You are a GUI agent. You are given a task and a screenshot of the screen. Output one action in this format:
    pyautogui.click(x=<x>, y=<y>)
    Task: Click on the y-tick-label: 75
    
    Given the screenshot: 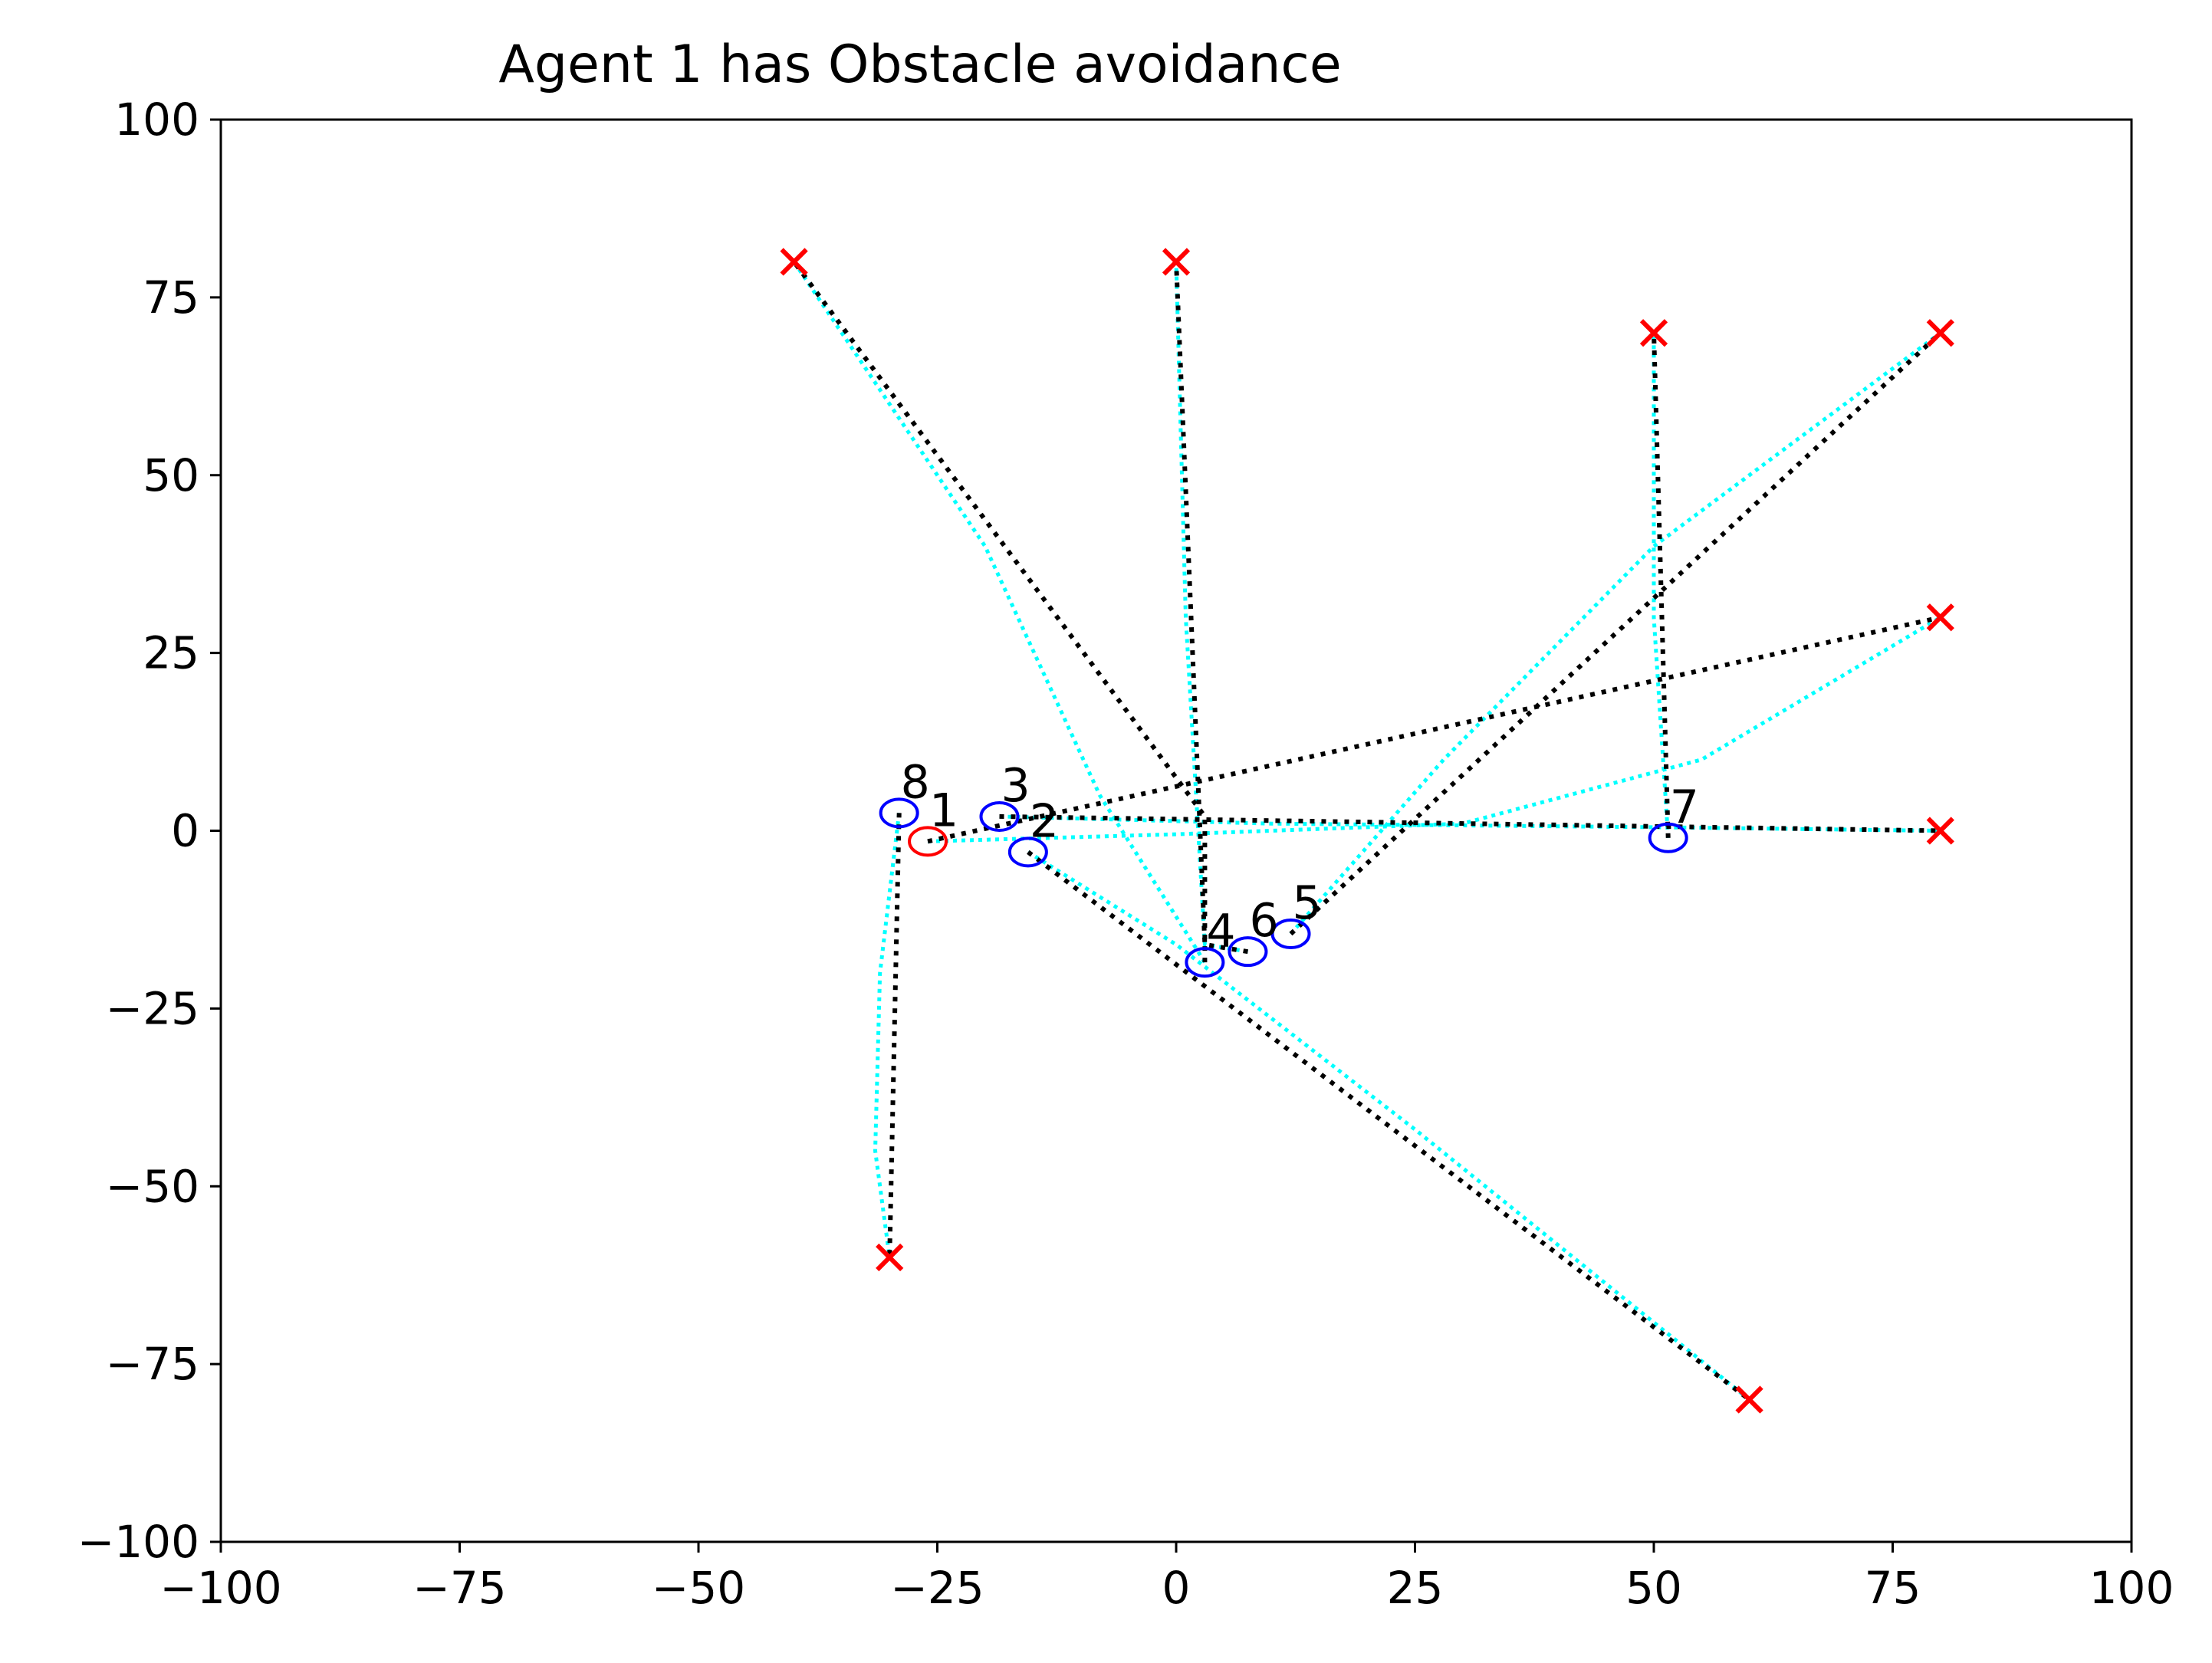 What is the action you would take?
    pyautogui.click(x=171, y=297)
    